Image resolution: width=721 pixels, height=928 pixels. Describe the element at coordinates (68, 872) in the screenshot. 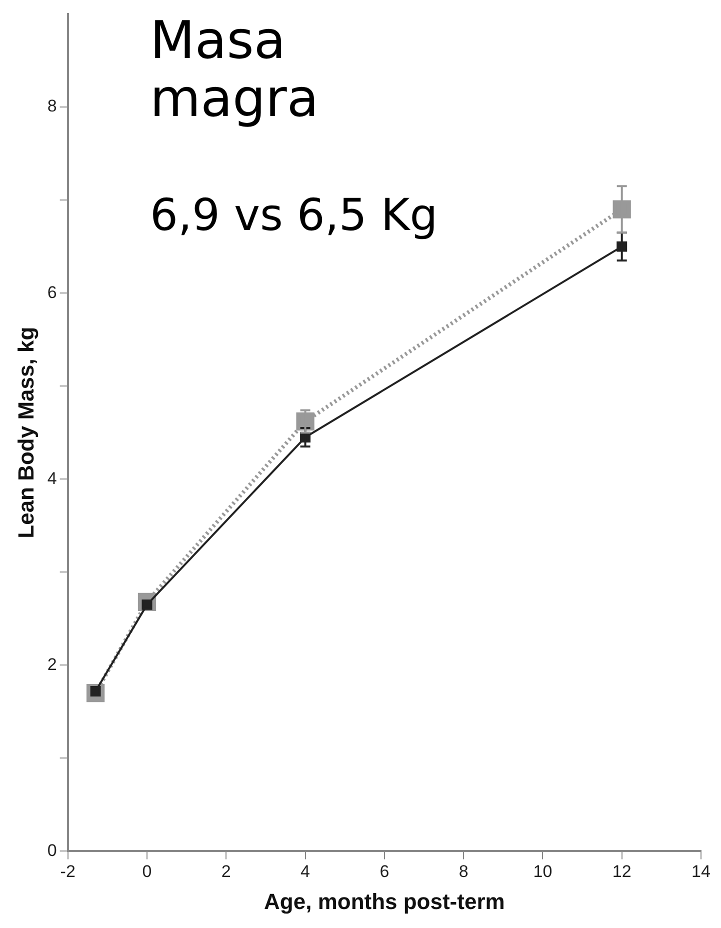

I see `x-tick-label: -2` at that location.